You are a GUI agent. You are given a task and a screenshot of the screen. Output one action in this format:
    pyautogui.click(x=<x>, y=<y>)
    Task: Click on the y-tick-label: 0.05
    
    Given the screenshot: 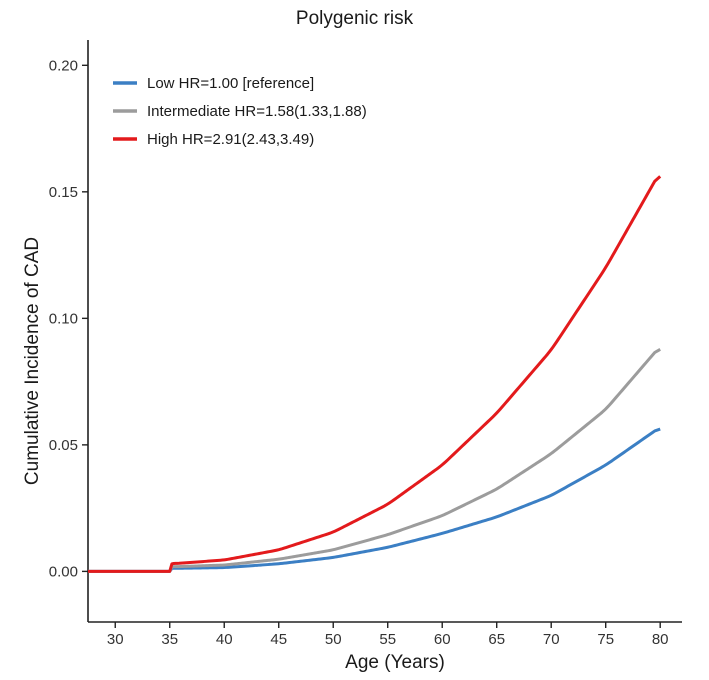 What is the action you would take?
    pyautogui.click(x=63, y=445)
    